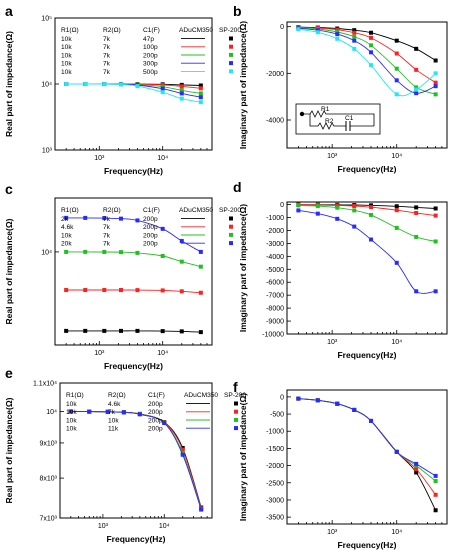 Image resolution: width=456 pixels, height=550 pixels. I want to click on y-tick-label: -2500, so click(275, 483).